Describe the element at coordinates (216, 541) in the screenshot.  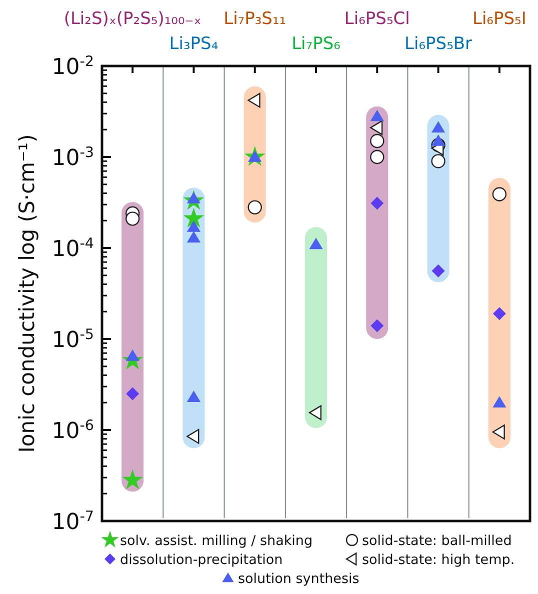
I see `legend-label: solv. assist. milling / shaking` at that location.